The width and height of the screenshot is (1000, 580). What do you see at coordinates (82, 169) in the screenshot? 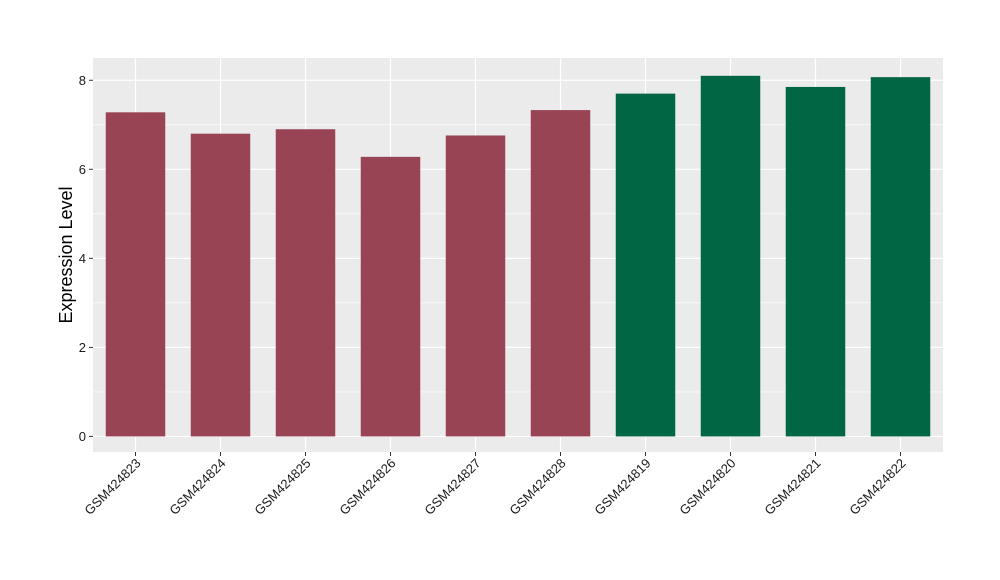
I see `y-tick-label: 6` at bounding box center [82, 169].